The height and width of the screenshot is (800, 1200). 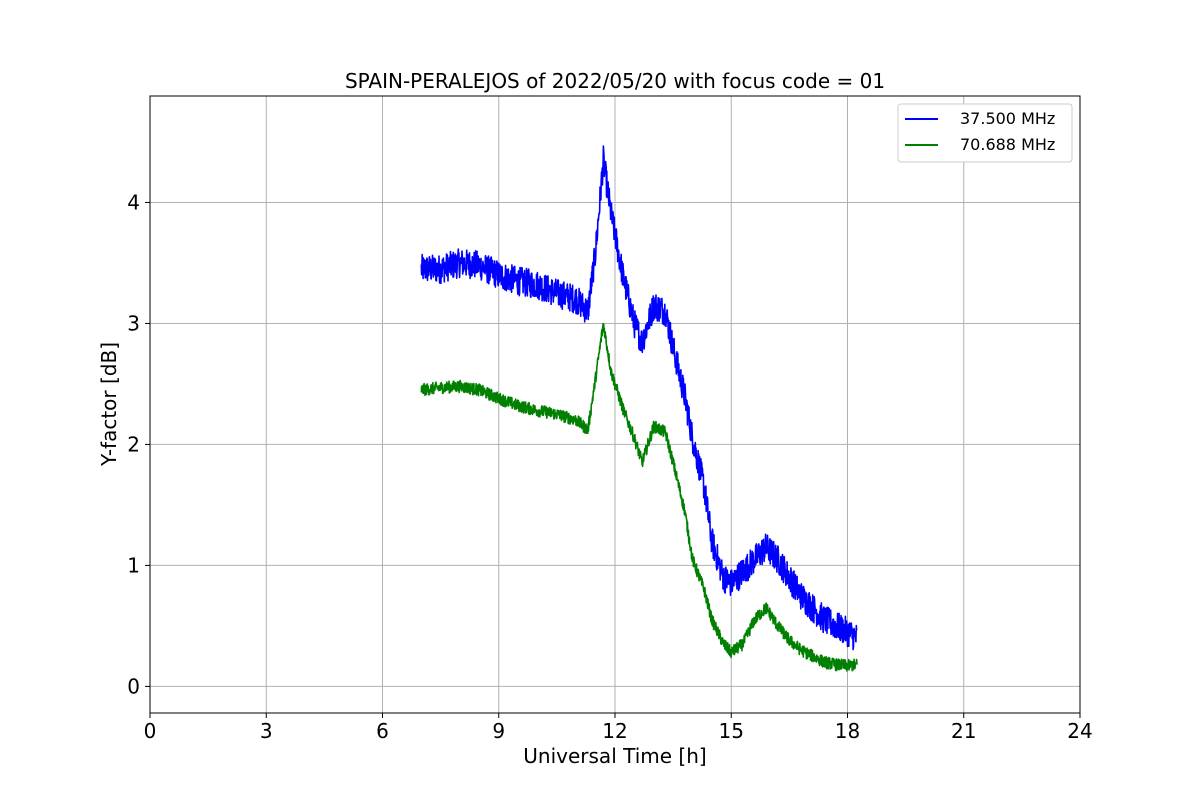 I want to click on y-axis-label: Y-factor [dB], so click(x=109, y=404).